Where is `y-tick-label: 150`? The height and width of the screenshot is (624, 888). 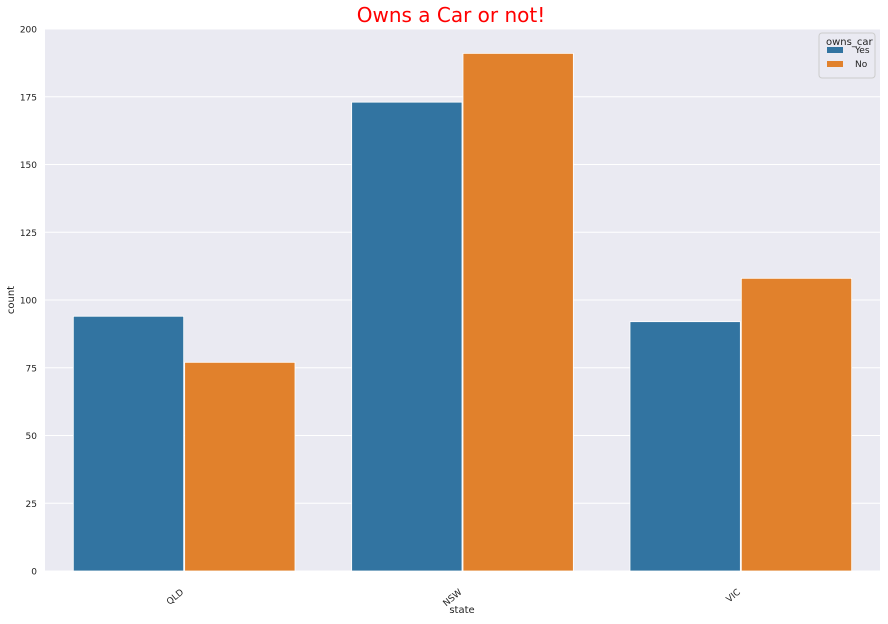 y-tick-label: 150 is located at coordinates (28, 166).